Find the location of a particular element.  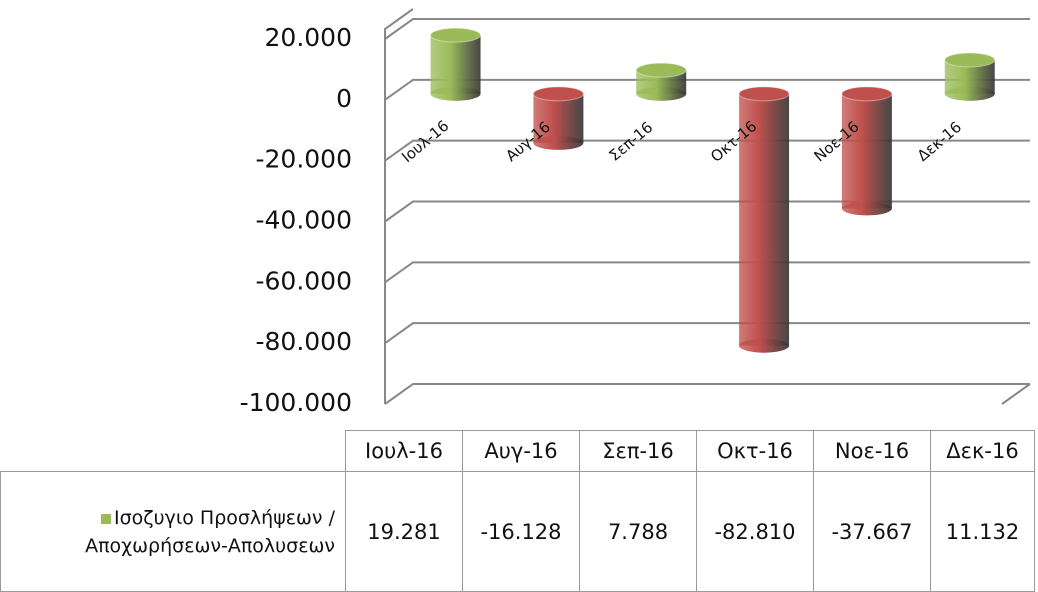

right-edge is located at coordinates (1016, 394).